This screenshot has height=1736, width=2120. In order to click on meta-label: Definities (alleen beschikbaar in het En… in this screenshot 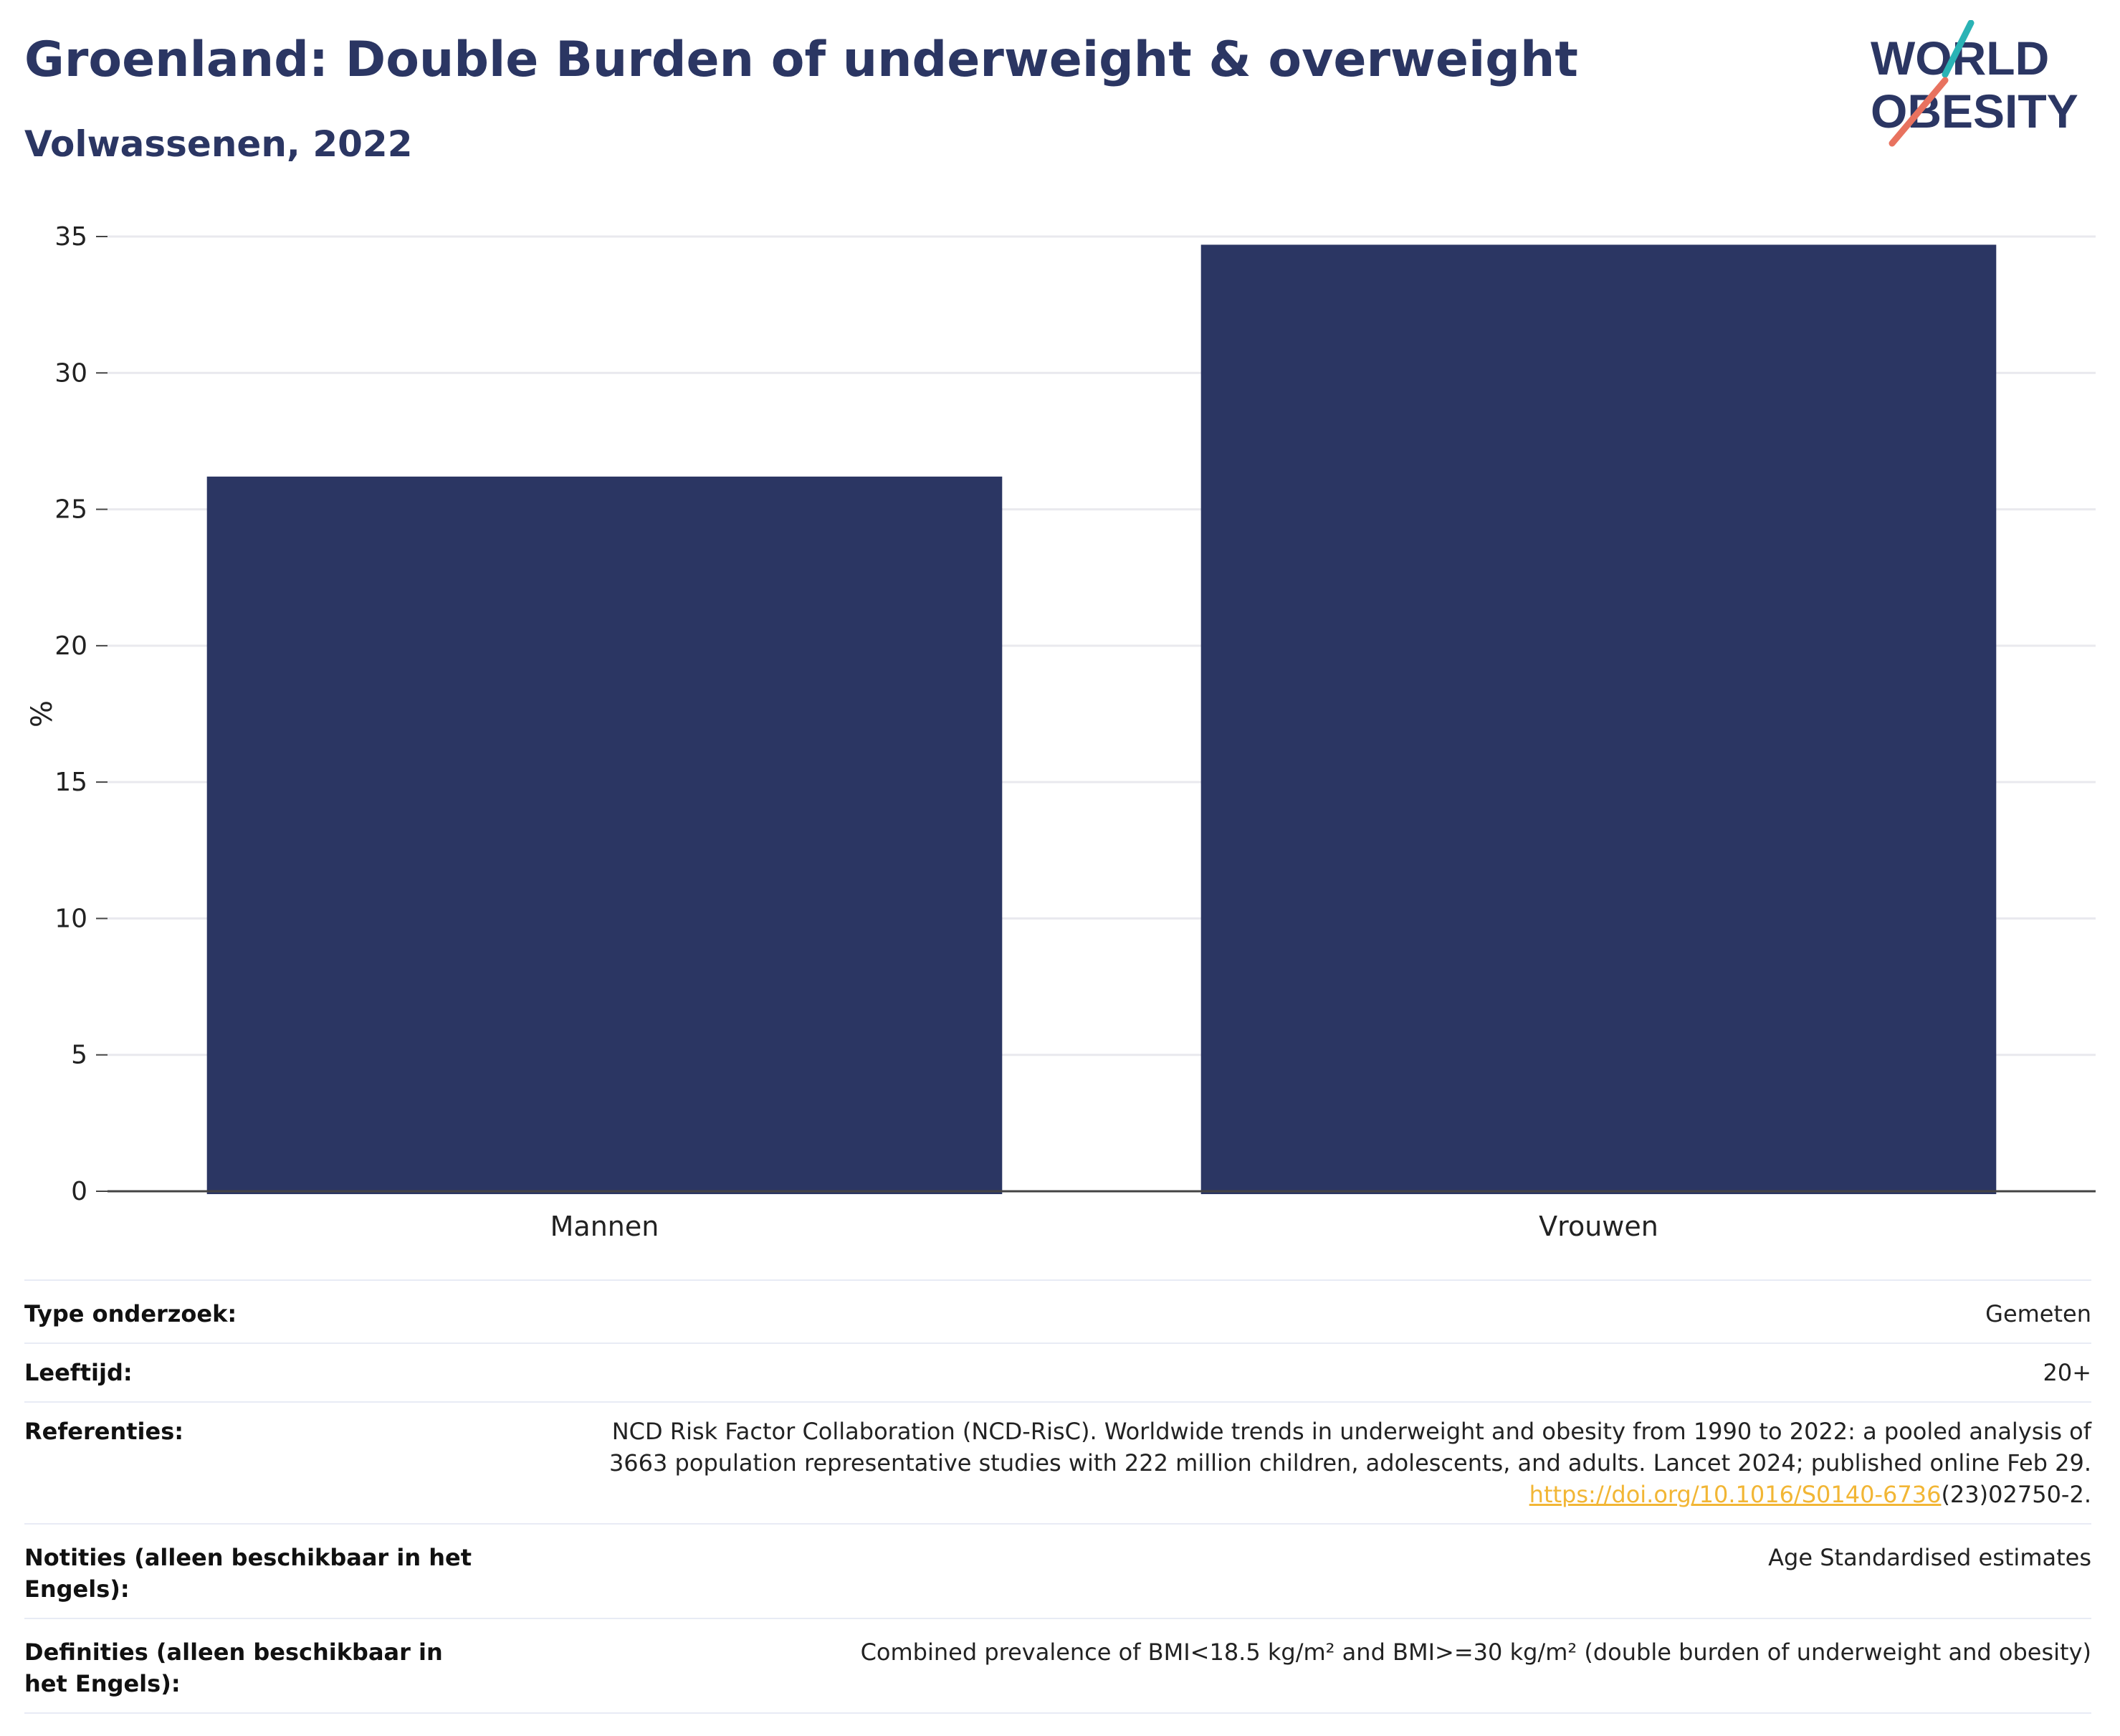, I will do `click(234, 1668)`.